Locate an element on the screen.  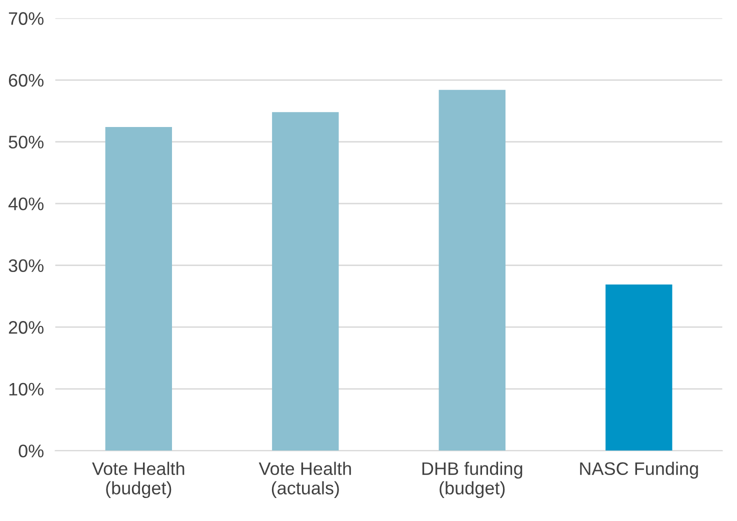
y-tick-label: 20% is located at coordinates (26, 327).